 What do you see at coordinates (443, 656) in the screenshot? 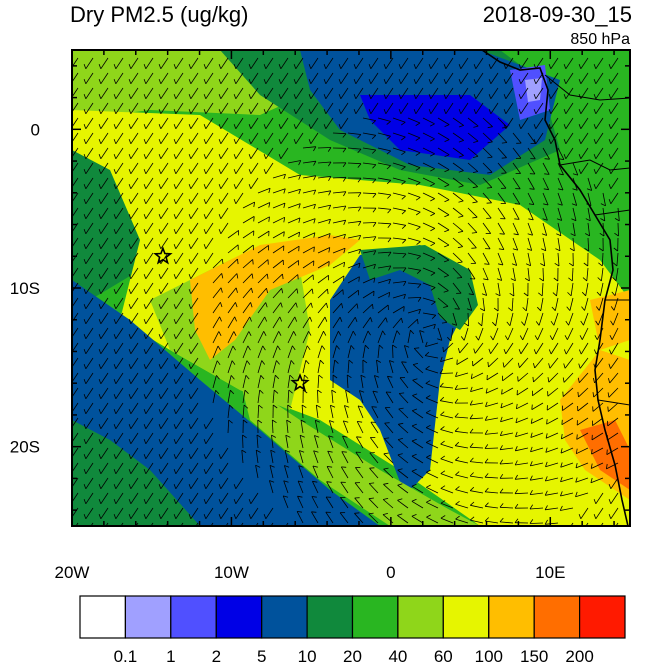
I see `colorbar-label: 60` at bounding box center [443, 656].